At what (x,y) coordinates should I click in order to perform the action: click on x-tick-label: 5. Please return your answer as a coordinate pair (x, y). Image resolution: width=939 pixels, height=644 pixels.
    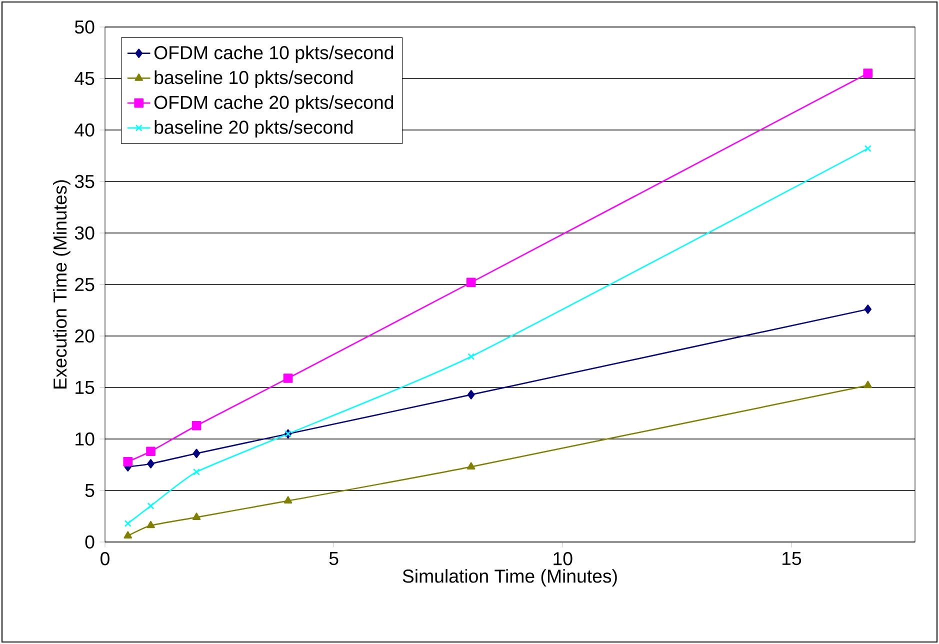
    Looking at the image, I should click on (333, 559).